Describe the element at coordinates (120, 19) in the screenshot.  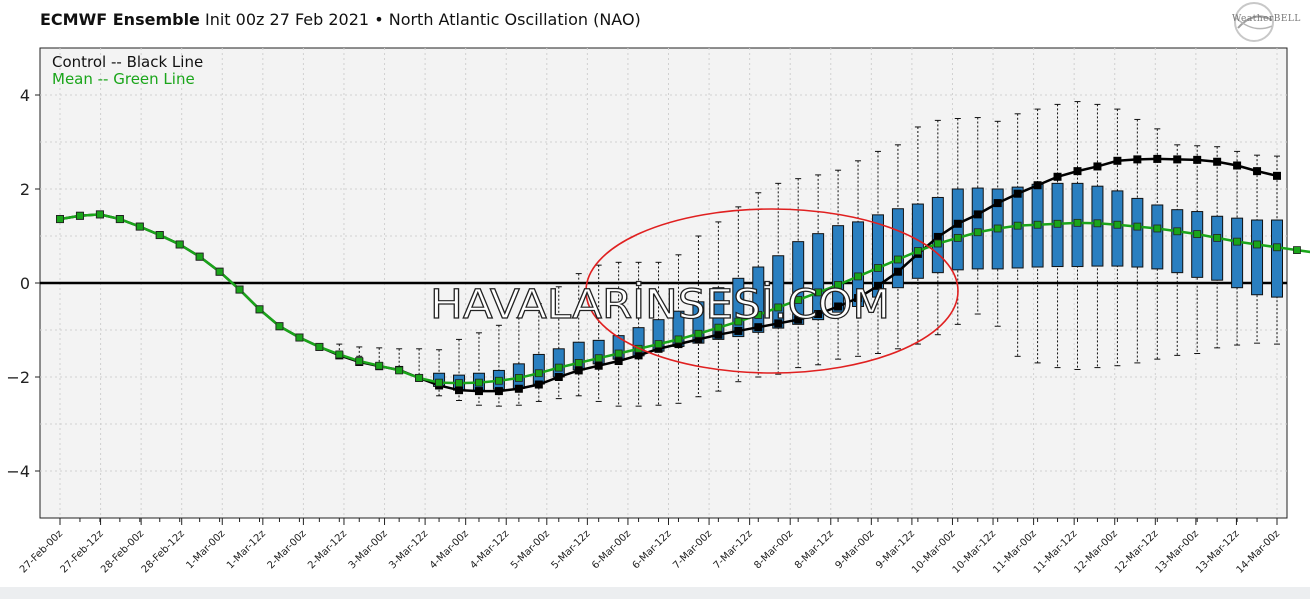
I see `title-brand: ECMWF Ensemble` at that location.